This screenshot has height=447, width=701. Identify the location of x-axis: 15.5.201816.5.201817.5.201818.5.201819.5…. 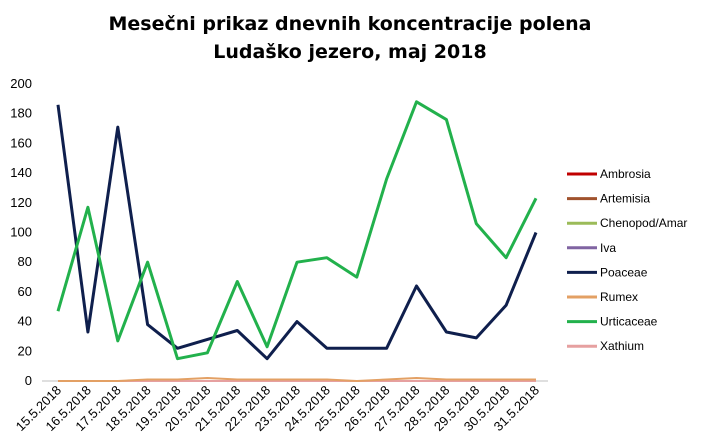
(280, 407).